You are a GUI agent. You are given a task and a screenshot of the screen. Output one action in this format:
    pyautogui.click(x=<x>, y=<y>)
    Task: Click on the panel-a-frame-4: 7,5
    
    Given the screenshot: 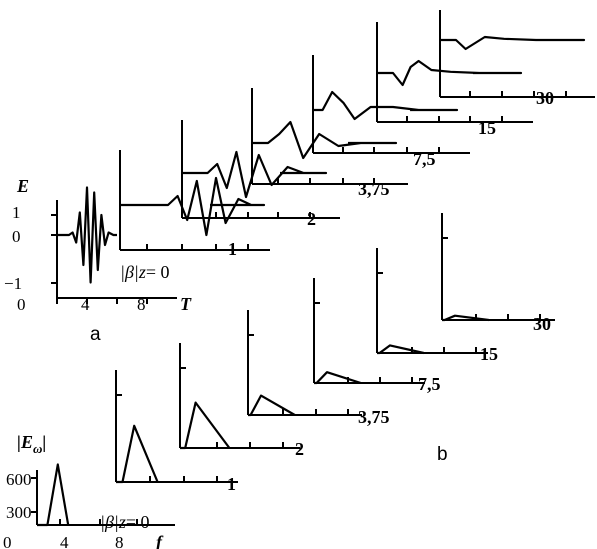 What is the action you would take?
    pyautogui.click(x=391, y=112)
    